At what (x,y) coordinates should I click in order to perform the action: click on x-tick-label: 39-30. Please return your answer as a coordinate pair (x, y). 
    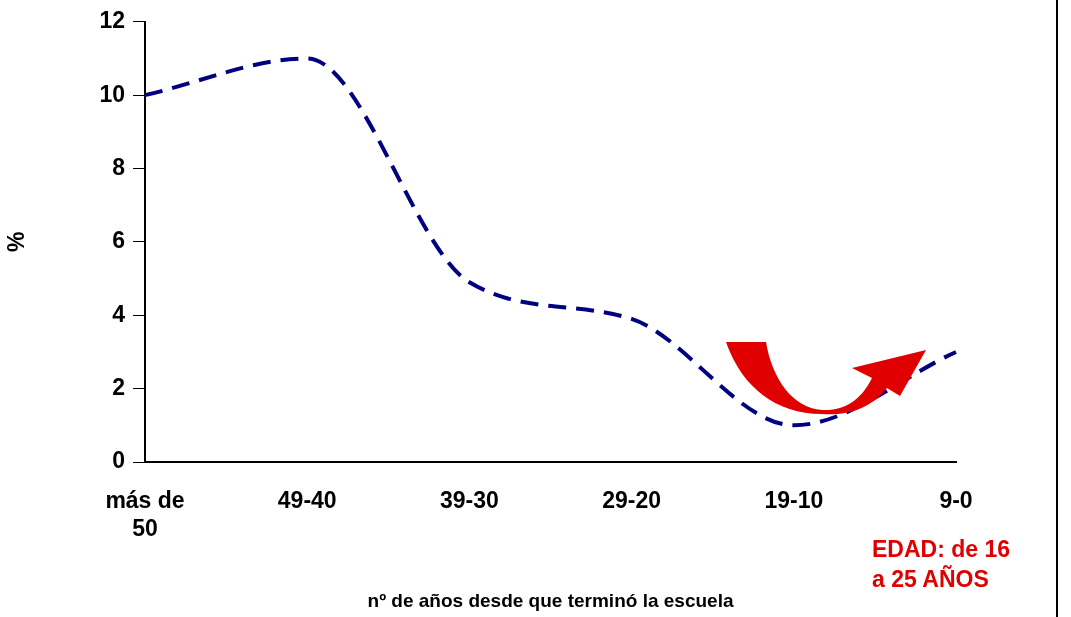
    Looking at the image, I should click on (469, 500).